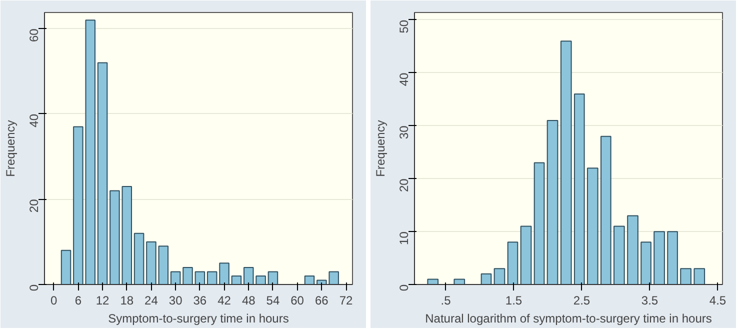  What do you see at coordinates (103, 301) in the screenshot?
I see `x-tick-label: 12` at bounding box center [103, 301].